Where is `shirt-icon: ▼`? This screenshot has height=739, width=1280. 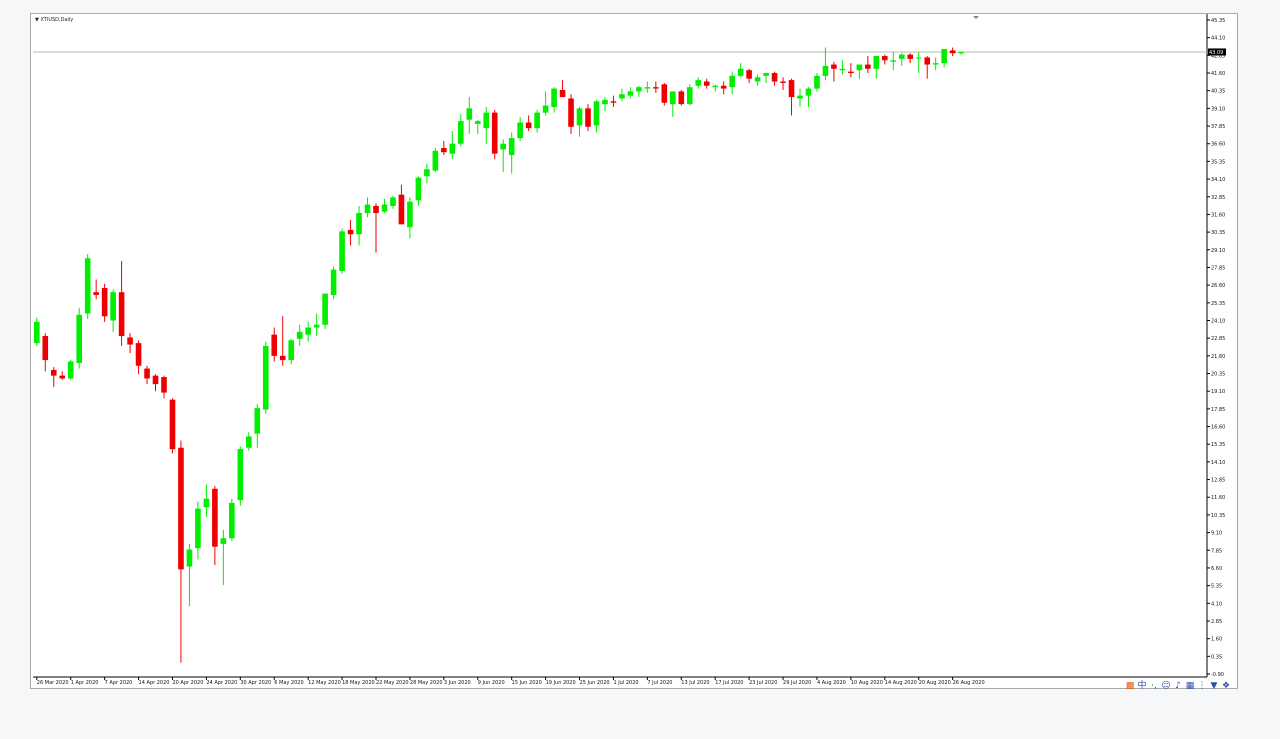 shirt-icon: ▼ is located at coordinates (1214, 686).